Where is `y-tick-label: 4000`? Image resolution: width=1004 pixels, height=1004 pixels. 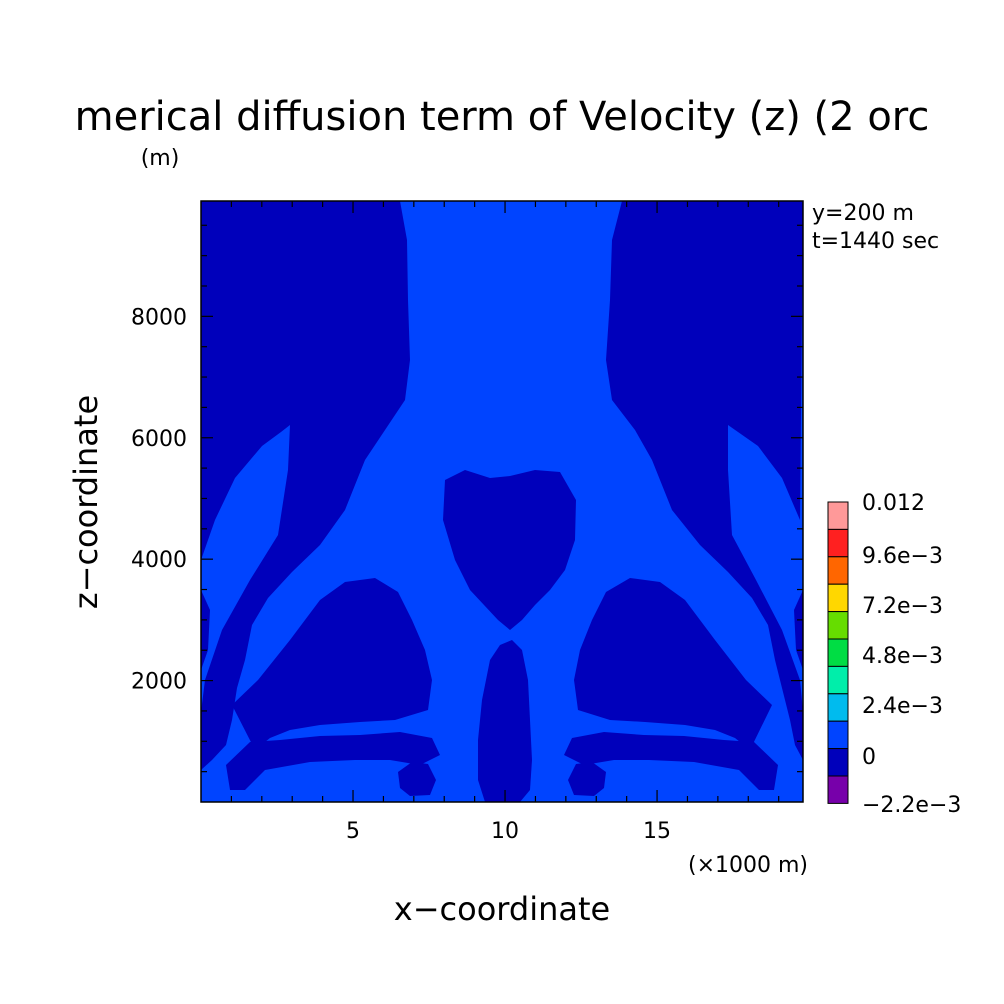
y-tick-label: 4000 is located at coordinates (159, 560).